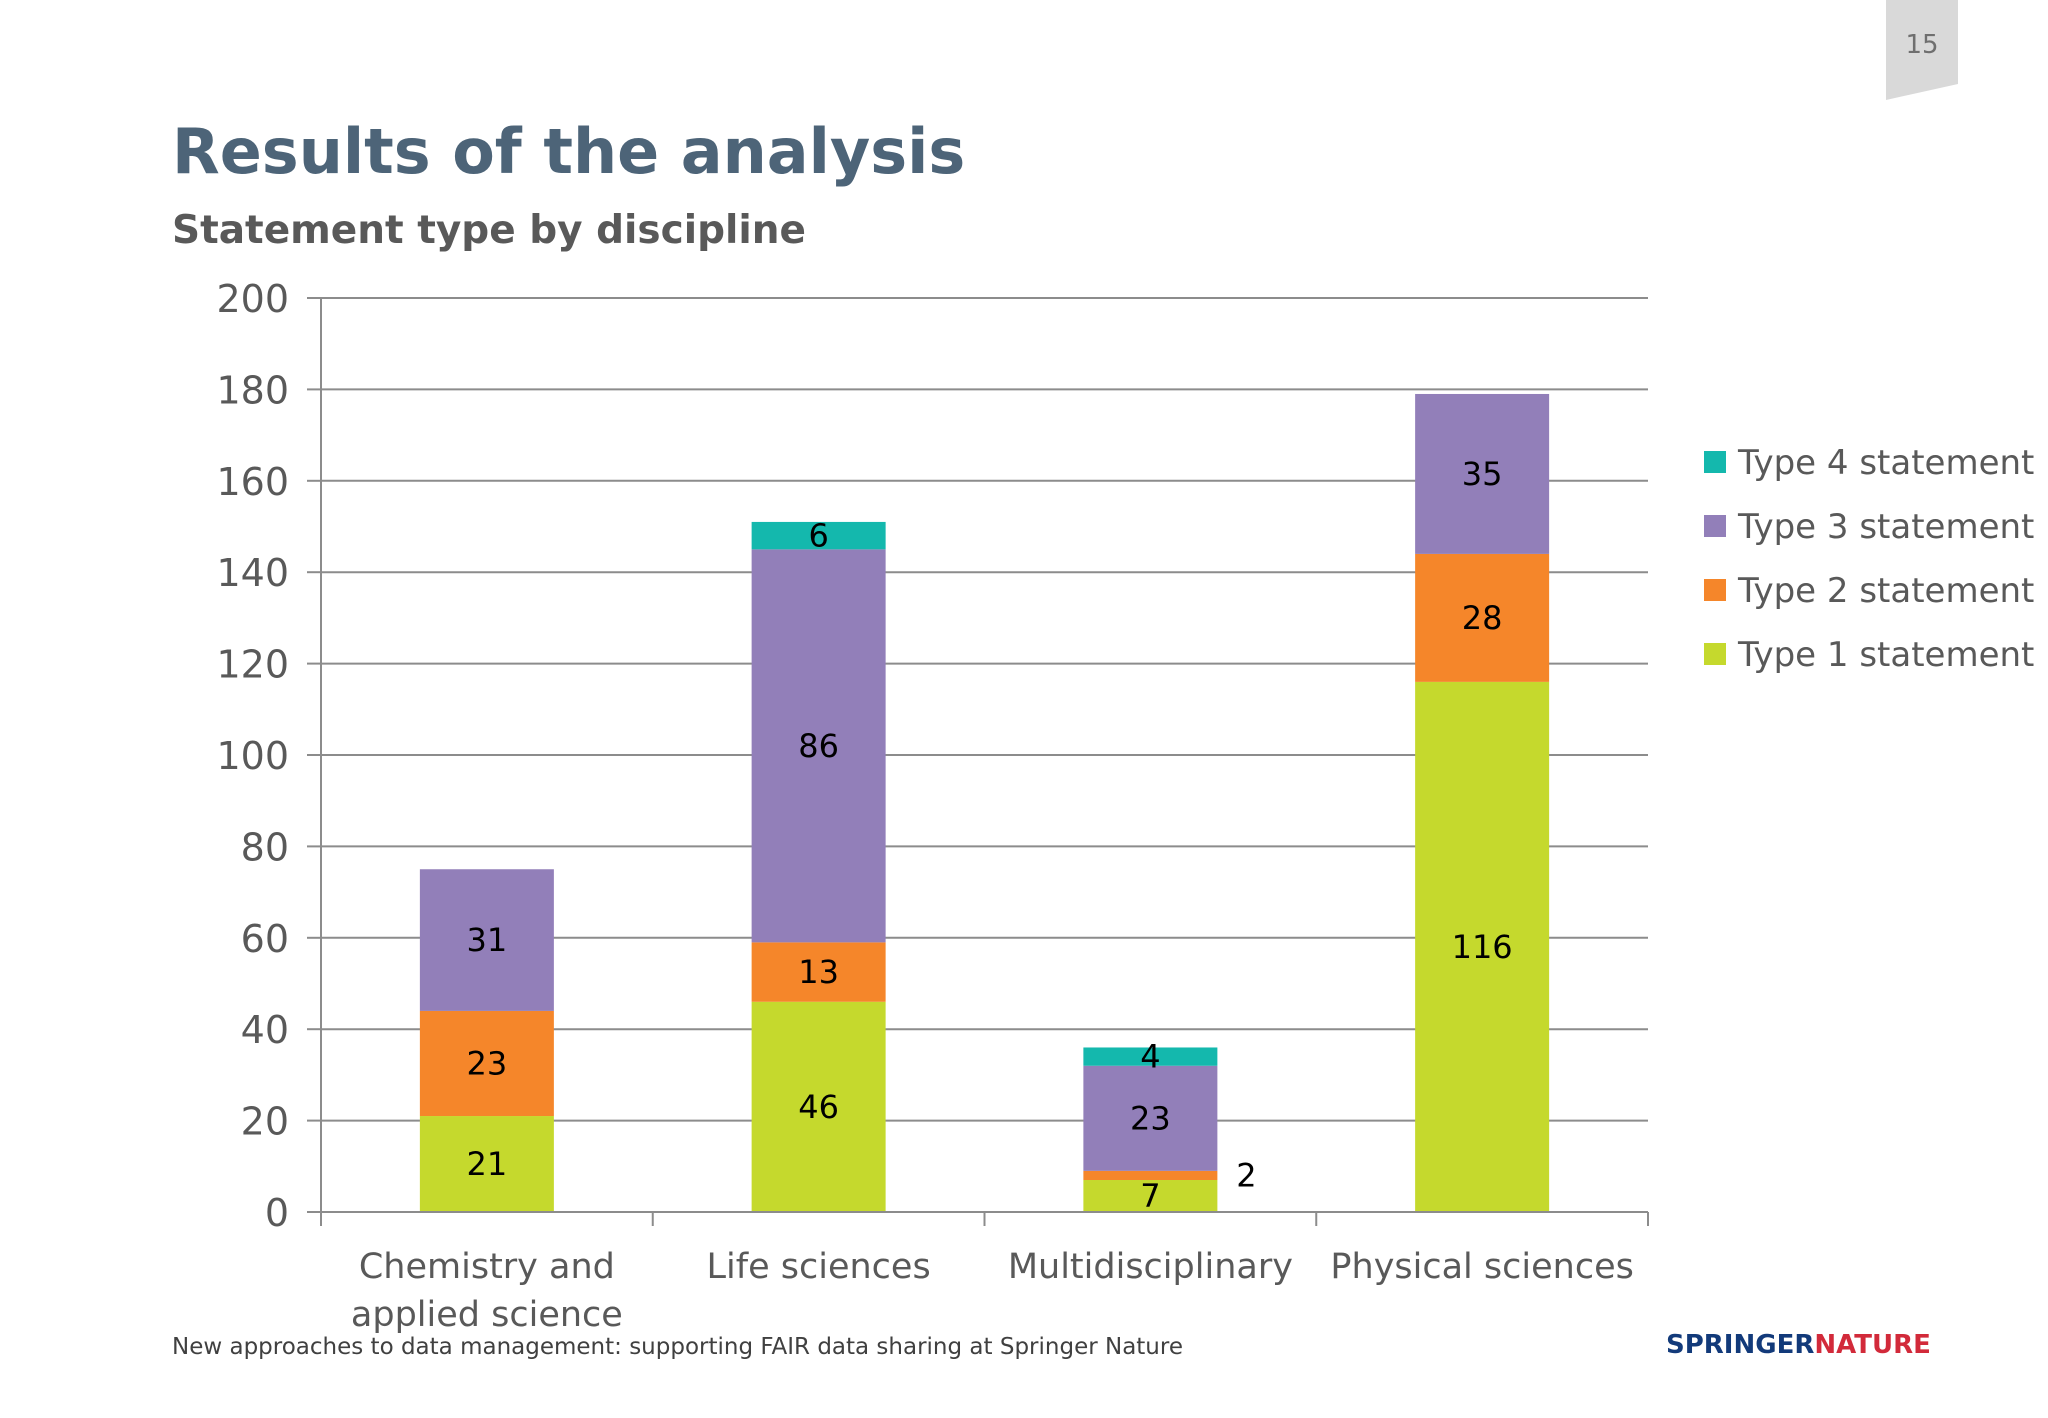 The height and width of the screenshot is (1418, 2048). I want to click on data-label: 46, so click(818, 1107).